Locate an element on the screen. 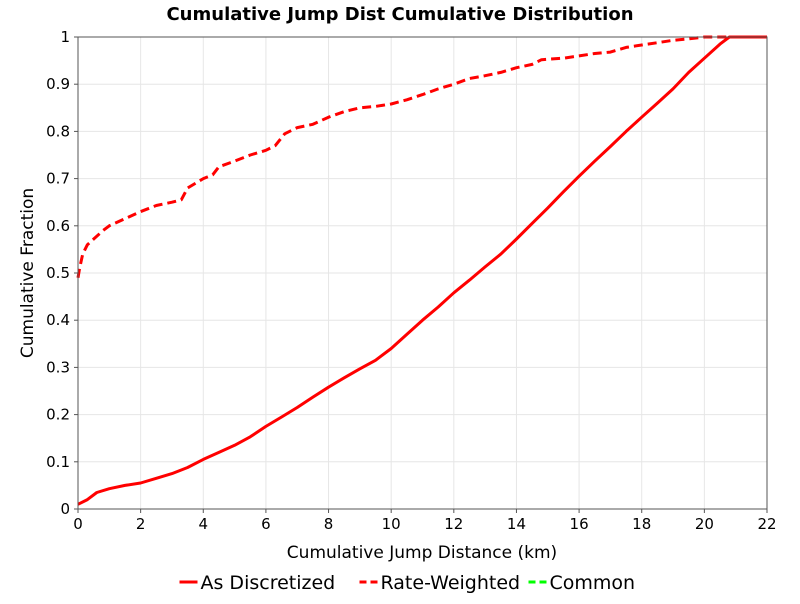 This screenshot has width=800, height=604. y-tick-label-10: 1 is located at coordinates (65, 37).